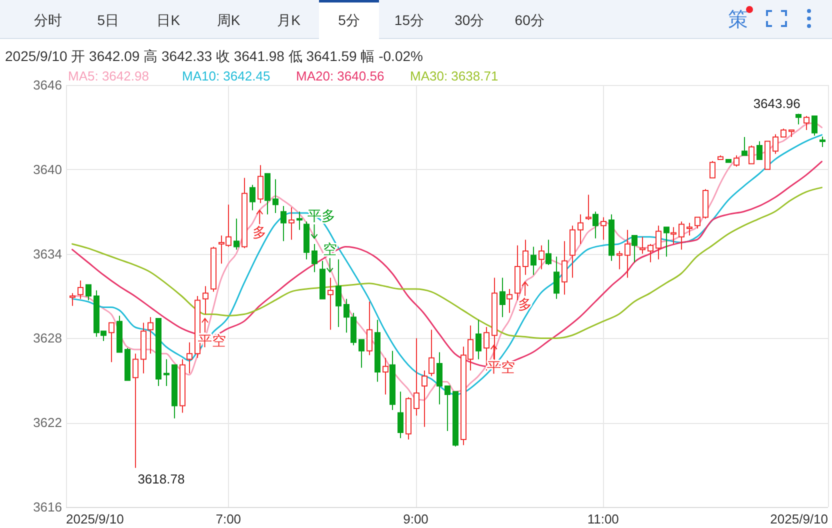  I want to click on y-tick-label: 3646, so click(47, 85).